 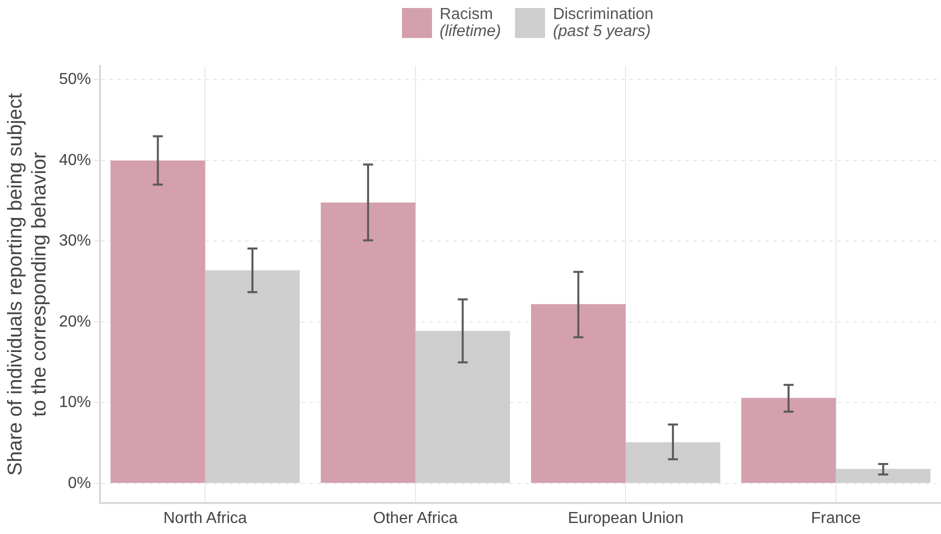 What do you see at coordinates (75, 79) in the screenshot?
I see `y-tick-label: 50%` at bounding box center [75, 79].